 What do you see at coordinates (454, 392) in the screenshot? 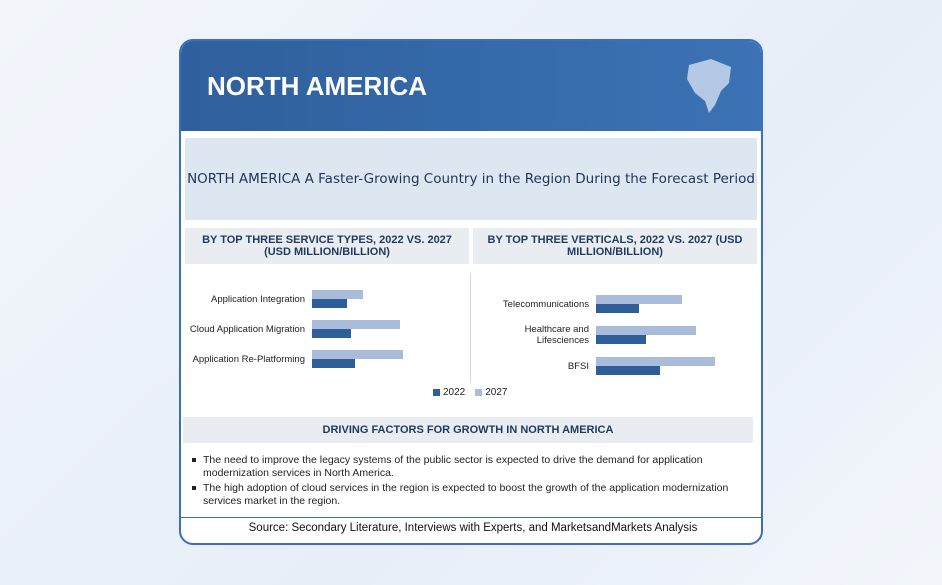
I see `legend-label: 2022` at bounding box center [454, 392].